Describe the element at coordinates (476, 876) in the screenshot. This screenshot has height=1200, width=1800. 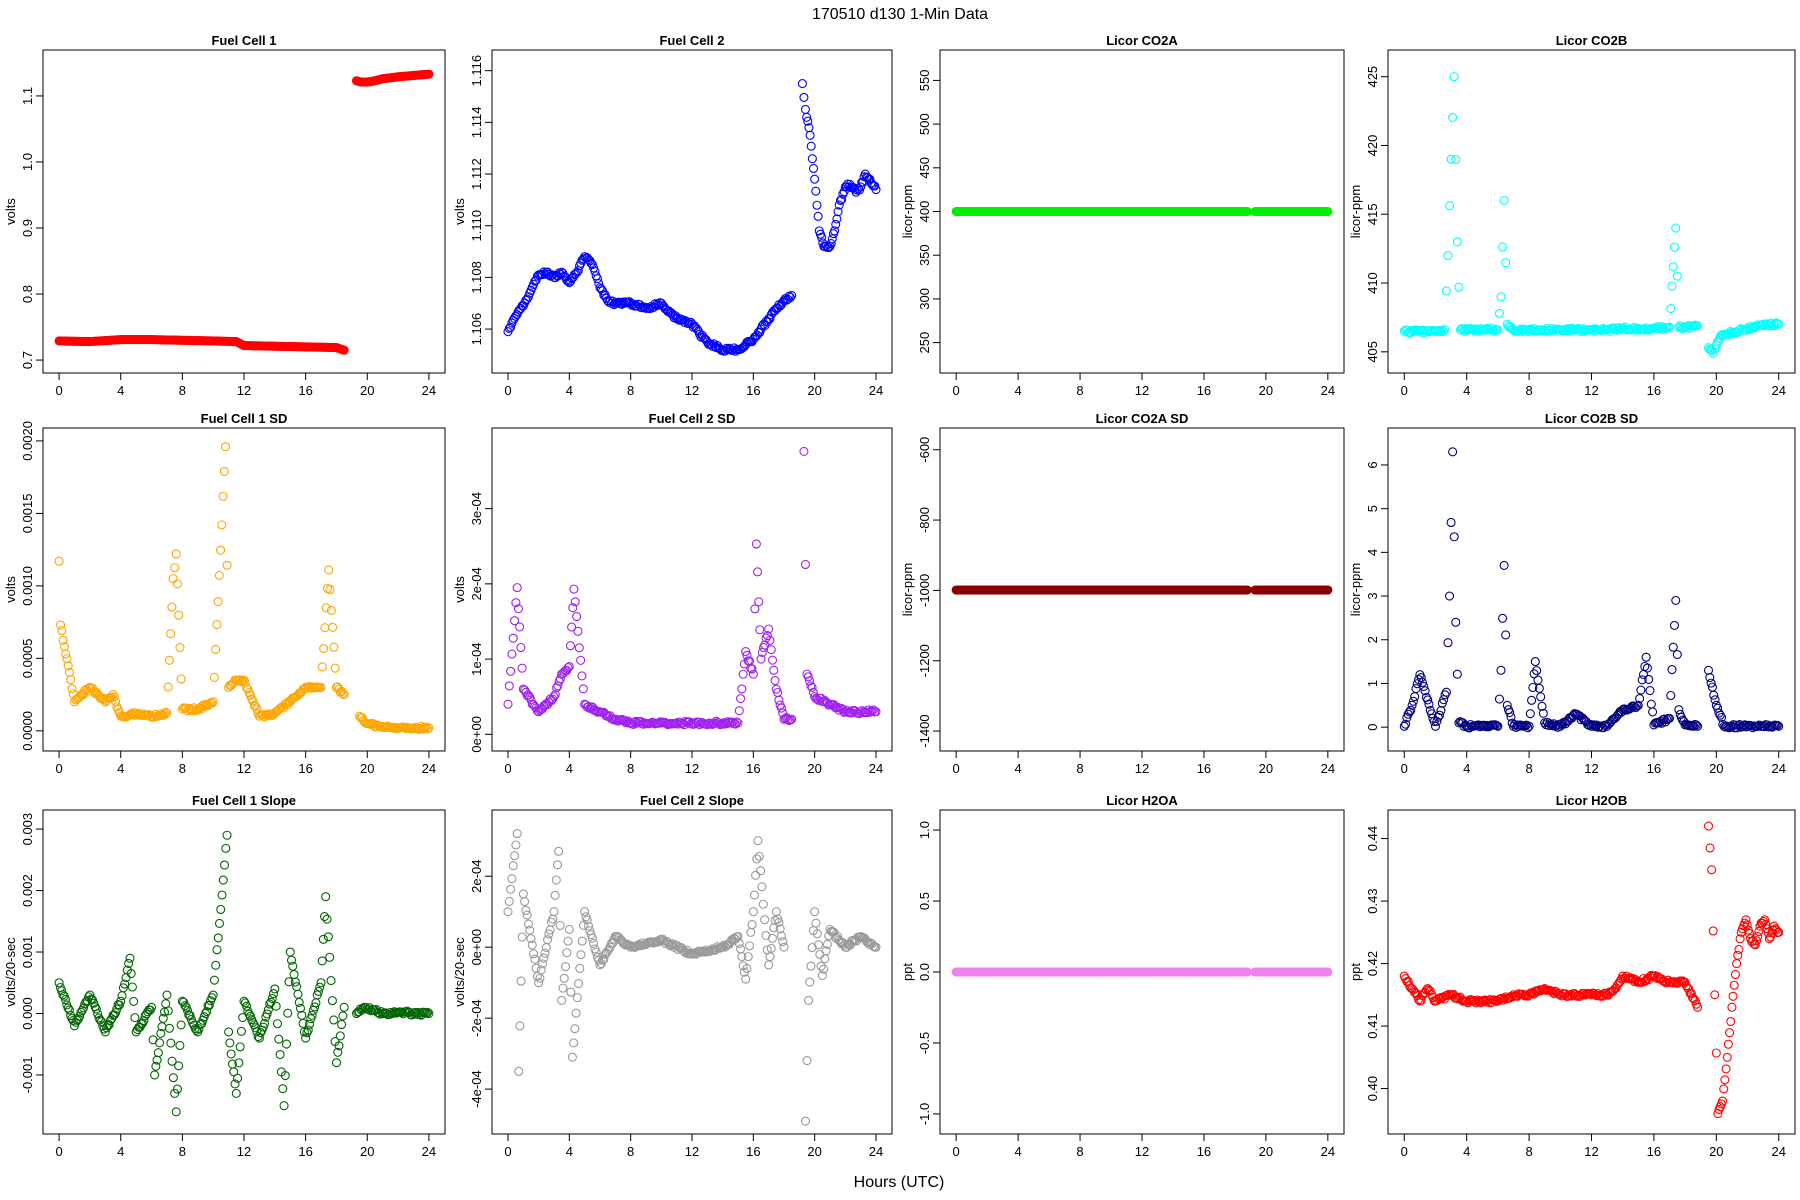
I see `y-tick-label: 2e-04` at that location.